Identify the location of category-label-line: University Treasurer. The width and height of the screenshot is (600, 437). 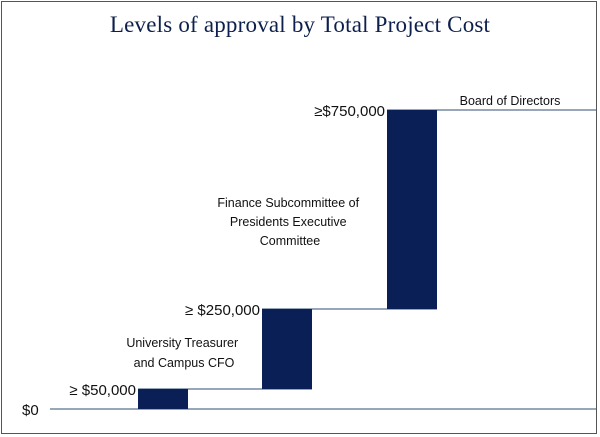
(182, 343).